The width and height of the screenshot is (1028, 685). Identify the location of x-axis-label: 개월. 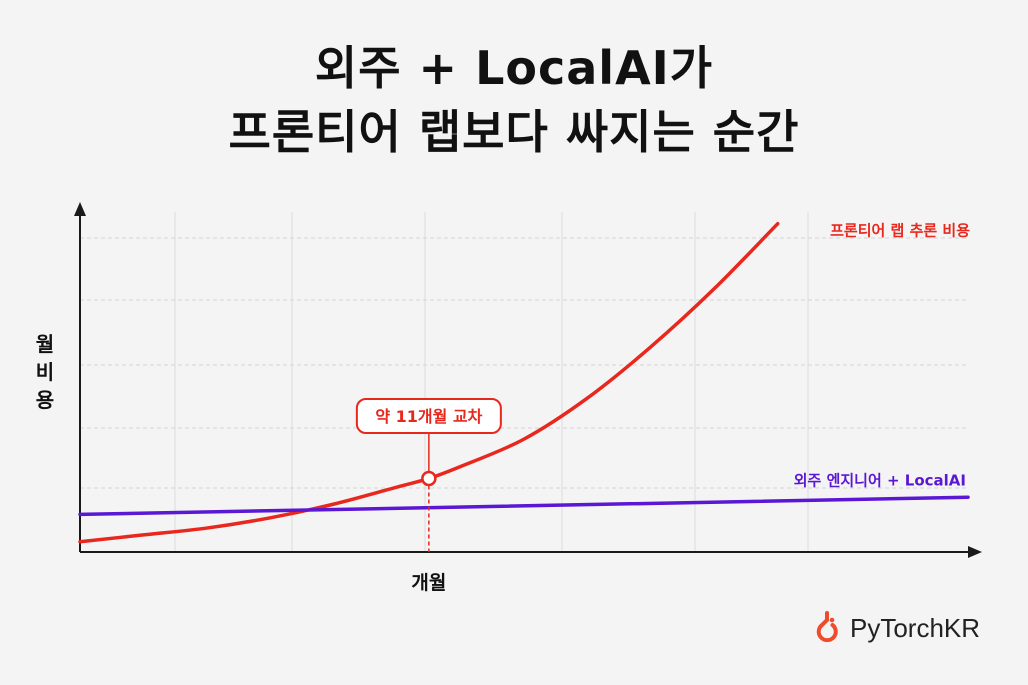
(428, 583).